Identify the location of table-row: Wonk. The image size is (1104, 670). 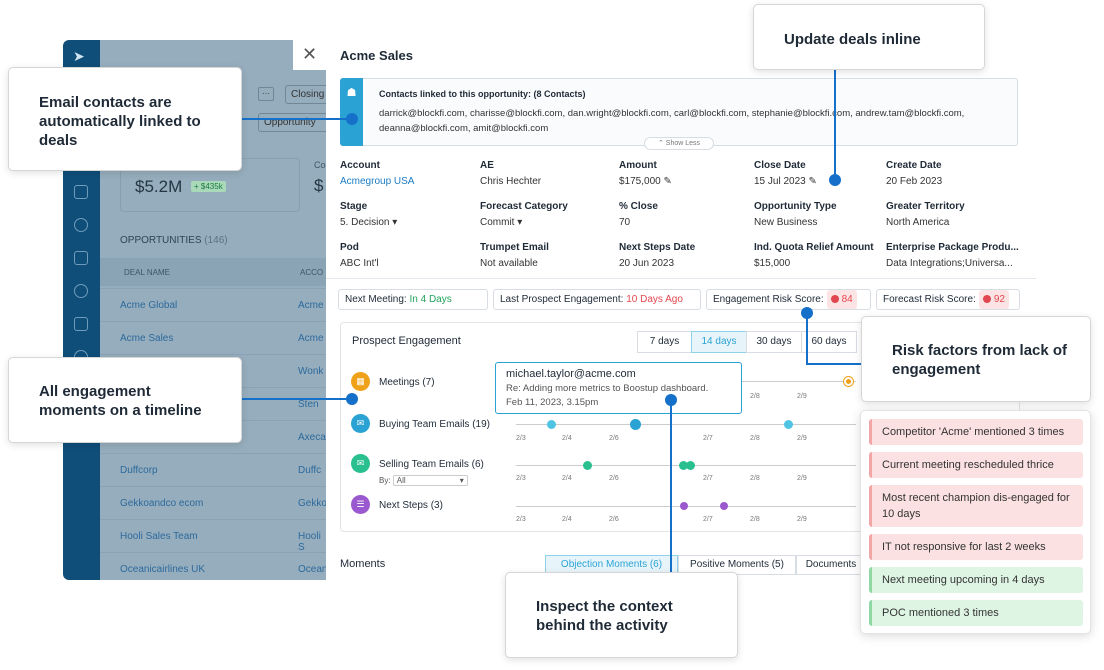
(213, 370).